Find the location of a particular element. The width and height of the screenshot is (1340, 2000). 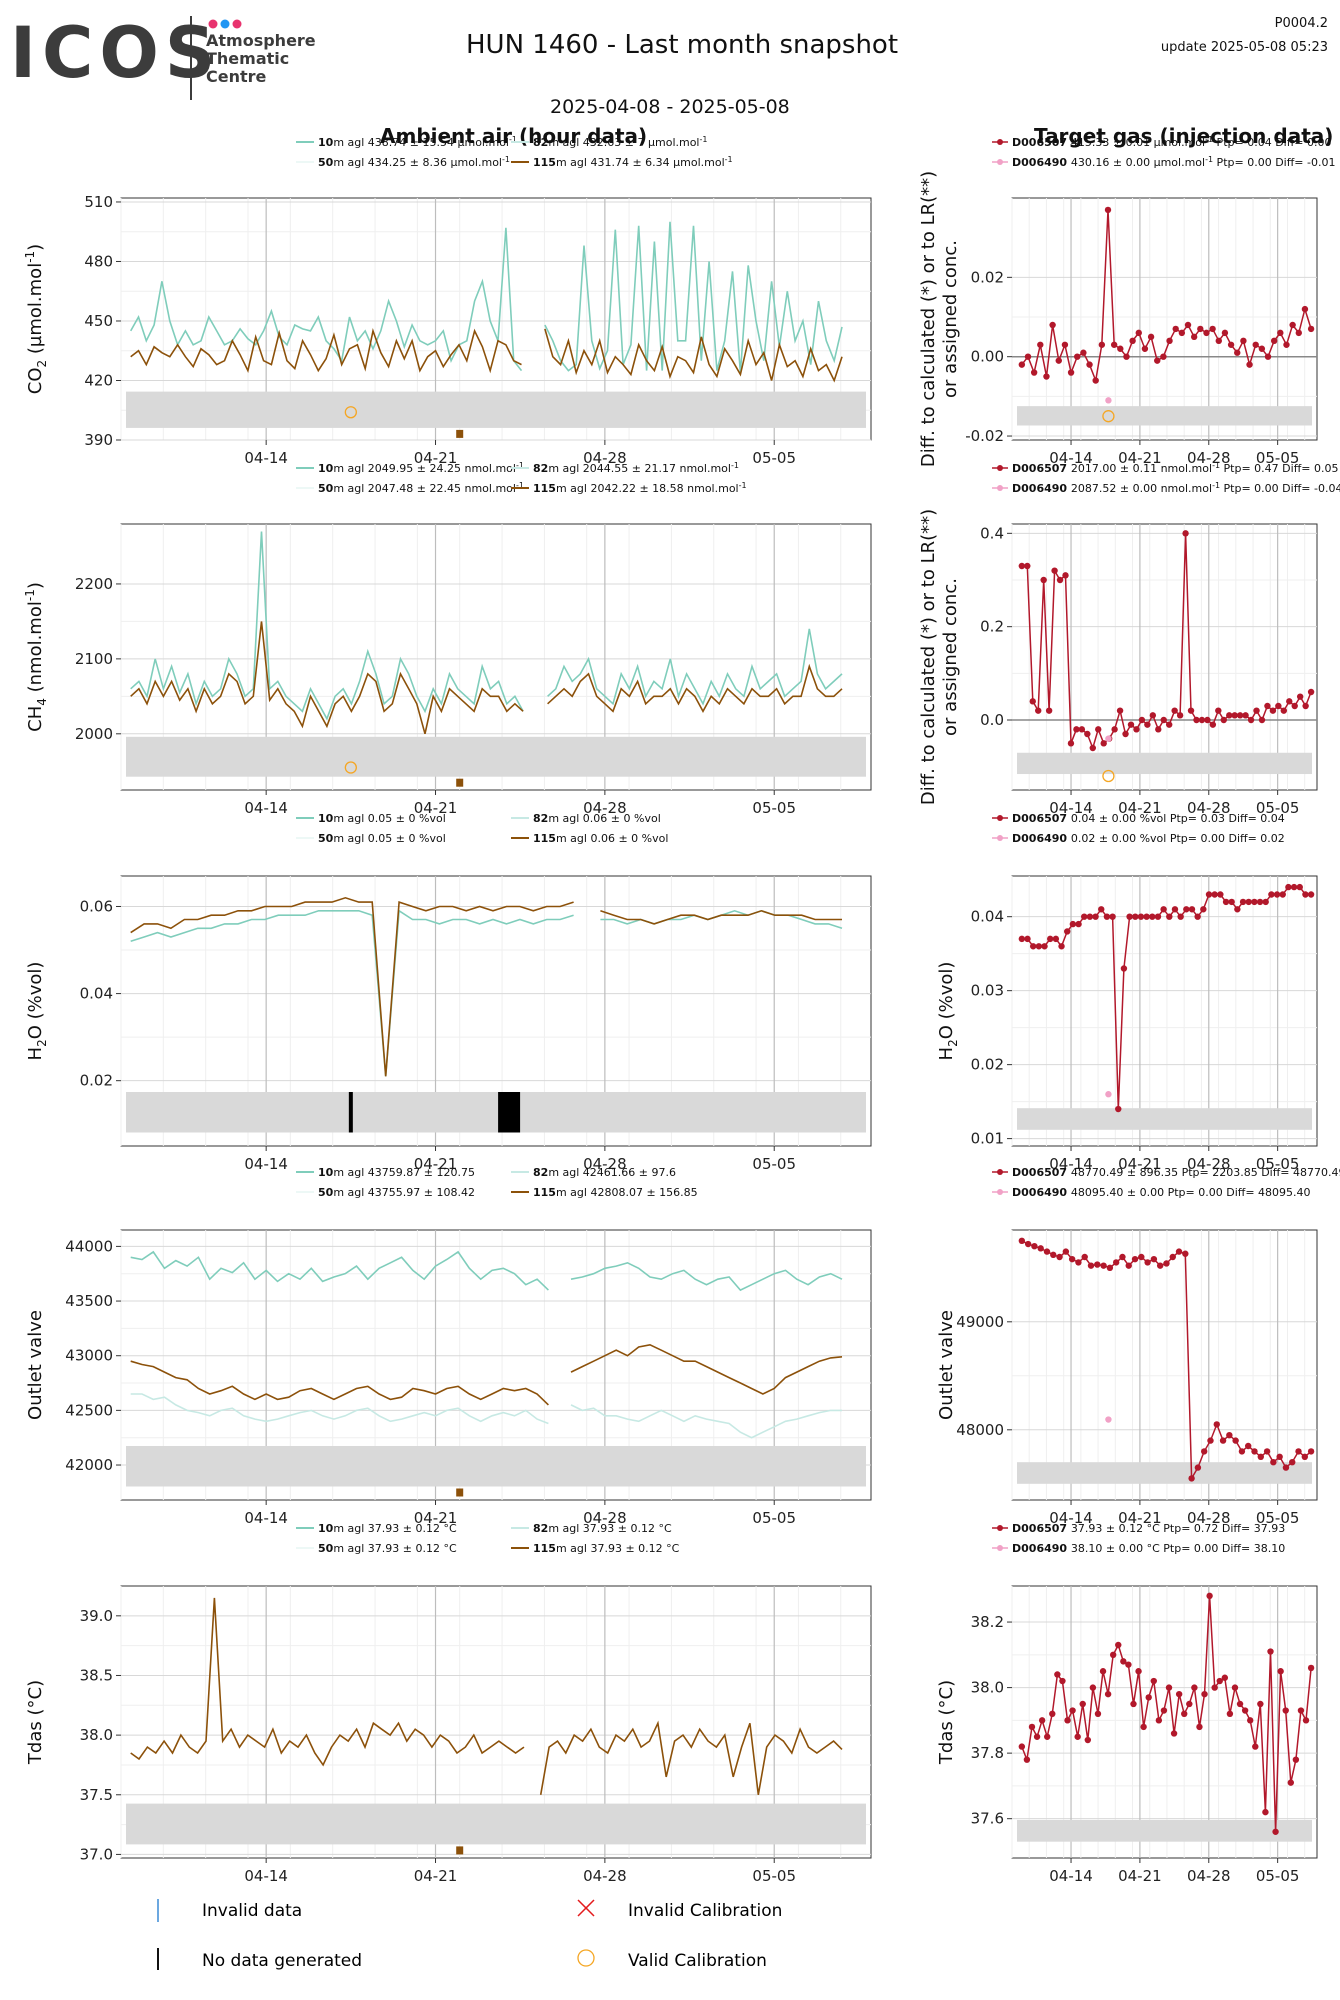

y-tick-label: 0.06 is located at coordinates (96, 906).